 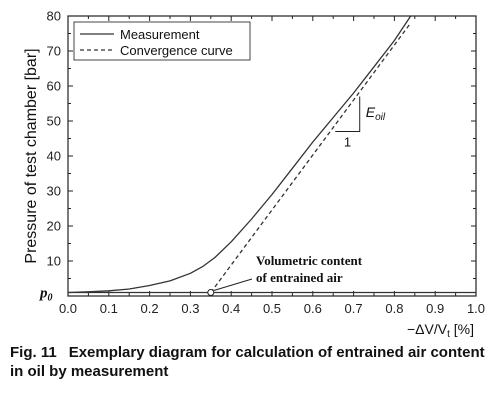 I want to click on x-tick-label: 0.6, so click(x=313, y=308).